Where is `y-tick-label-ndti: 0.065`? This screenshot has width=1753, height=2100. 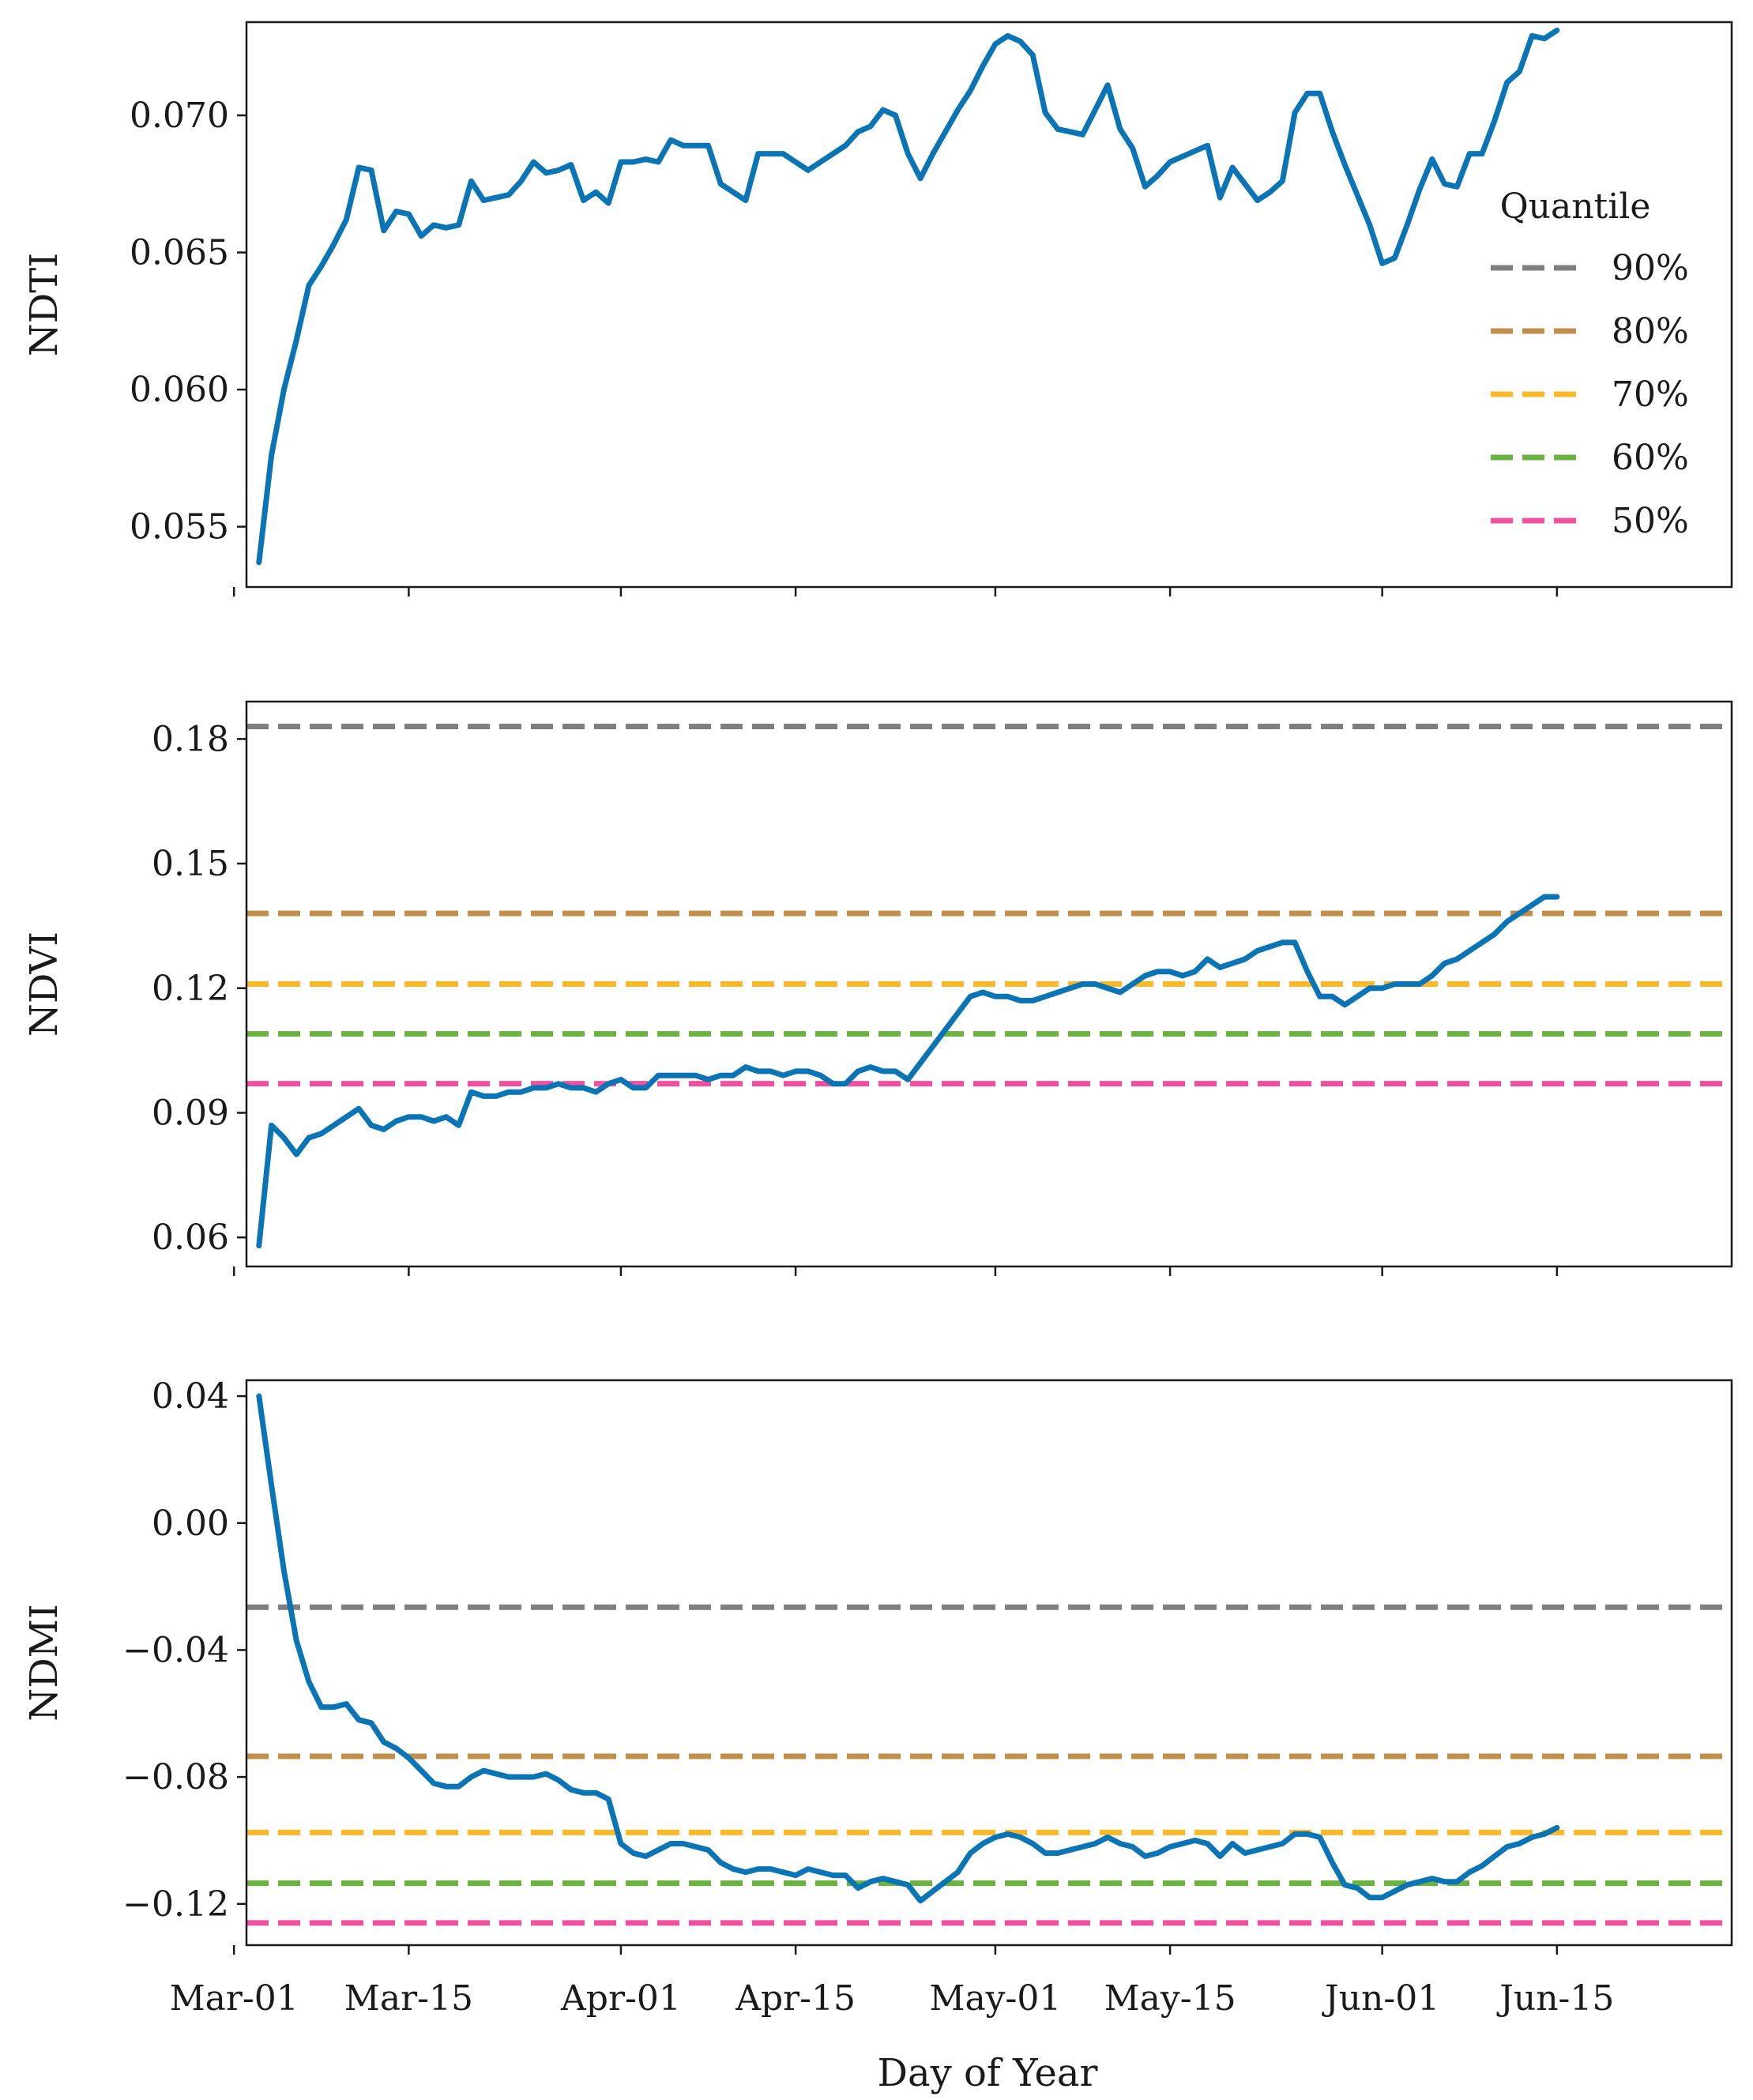 y-tick-label-ndti: 0.065 is located at coordinates (179, 253).